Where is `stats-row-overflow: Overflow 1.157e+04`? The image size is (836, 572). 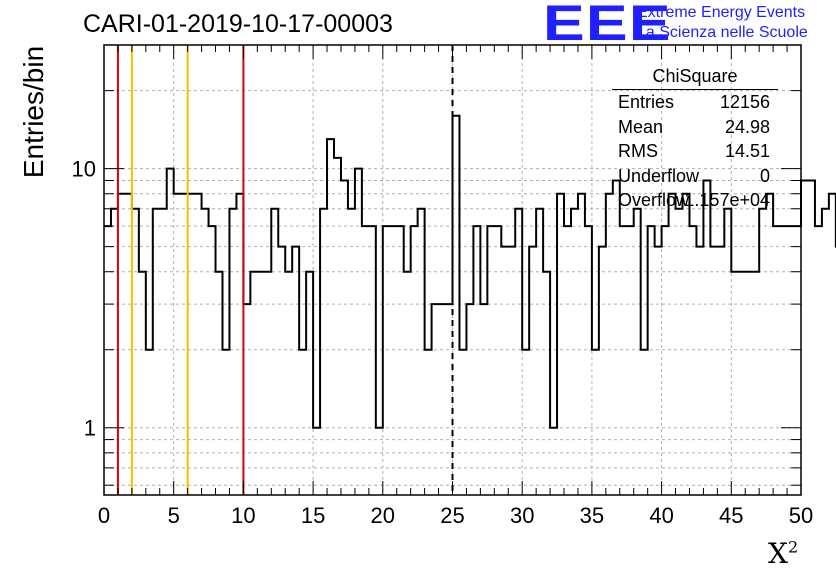 stats-row-overflow: Overflow 1.157e+04 is located at coordinates (695, 200).